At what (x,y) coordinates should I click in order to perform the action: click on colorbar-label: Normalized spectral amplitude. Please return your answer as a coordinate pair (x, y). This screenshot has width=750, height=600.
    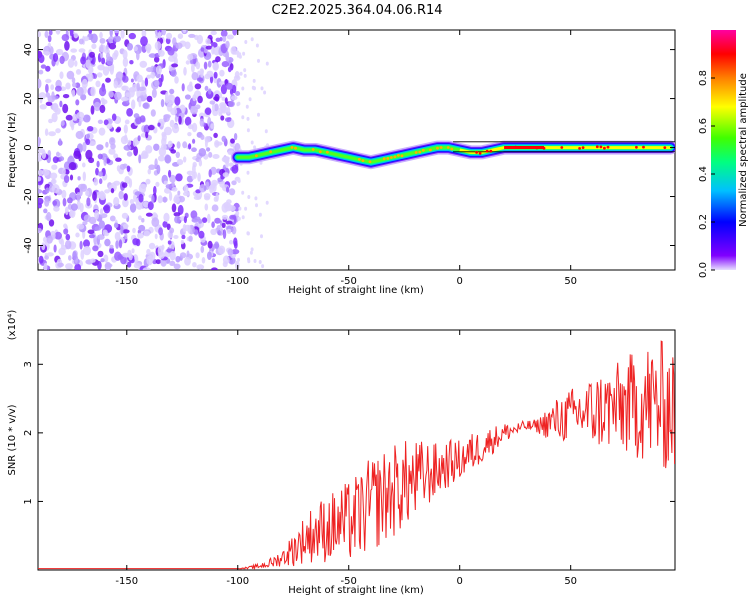
    Looking at the image, I should click on (743, 150).